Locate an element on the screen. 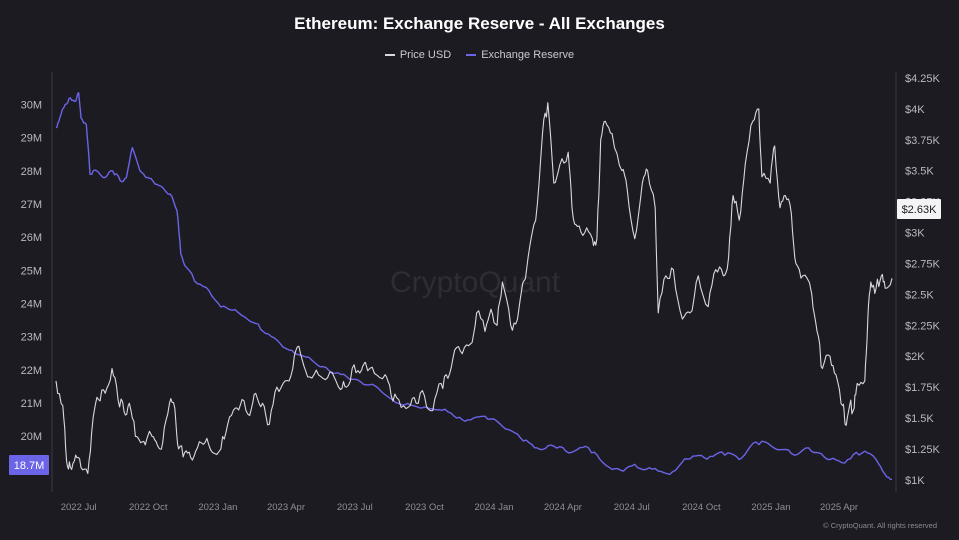 The height and width of the screenshot is (540, 959). y-left-tick-label: 24M is located at coordinates (31, 305).